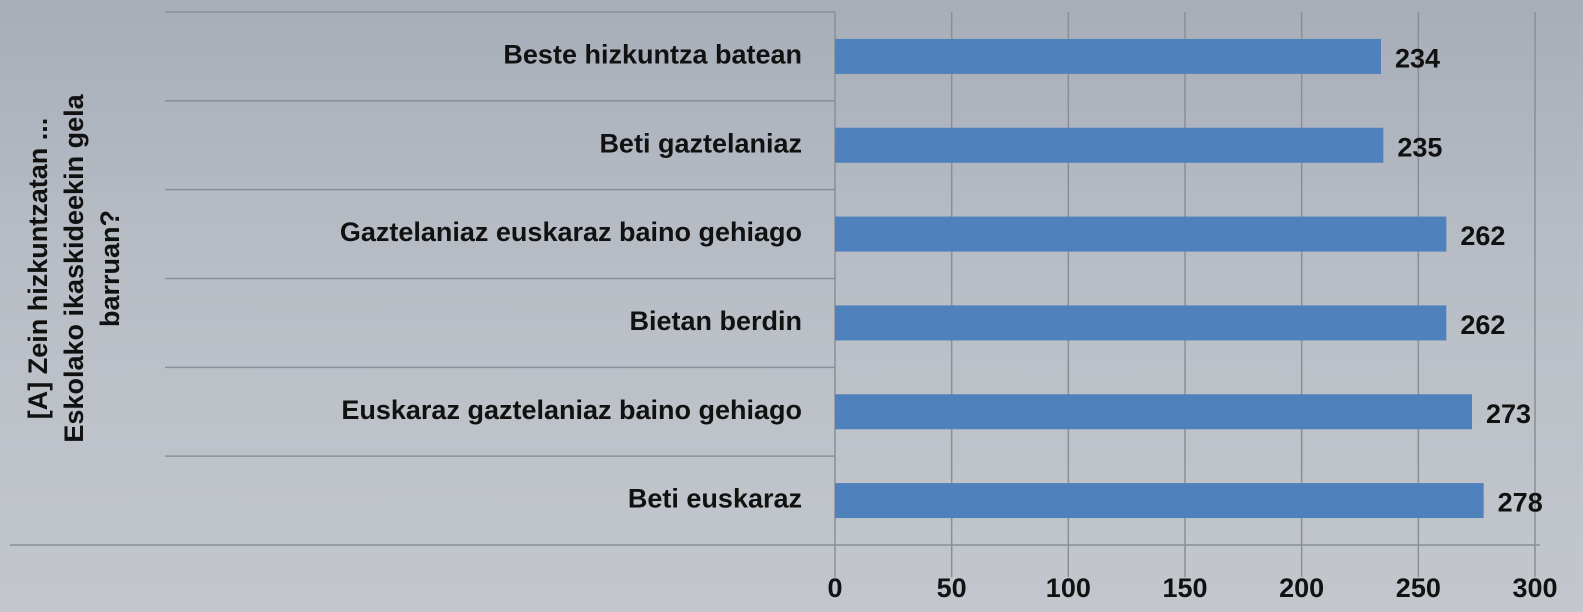 This screenshot has height=612, width=1583. What do you see at coordinates (1419, 147) in the screenshot?
I see `value-label: 235` at bounding box center [1419, 147].